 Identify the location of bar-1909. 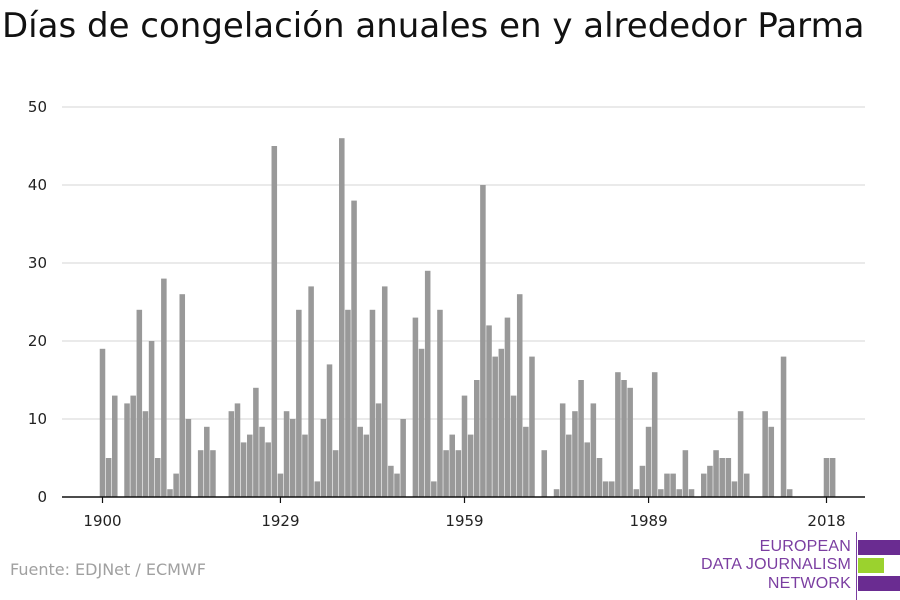
(157, 477).